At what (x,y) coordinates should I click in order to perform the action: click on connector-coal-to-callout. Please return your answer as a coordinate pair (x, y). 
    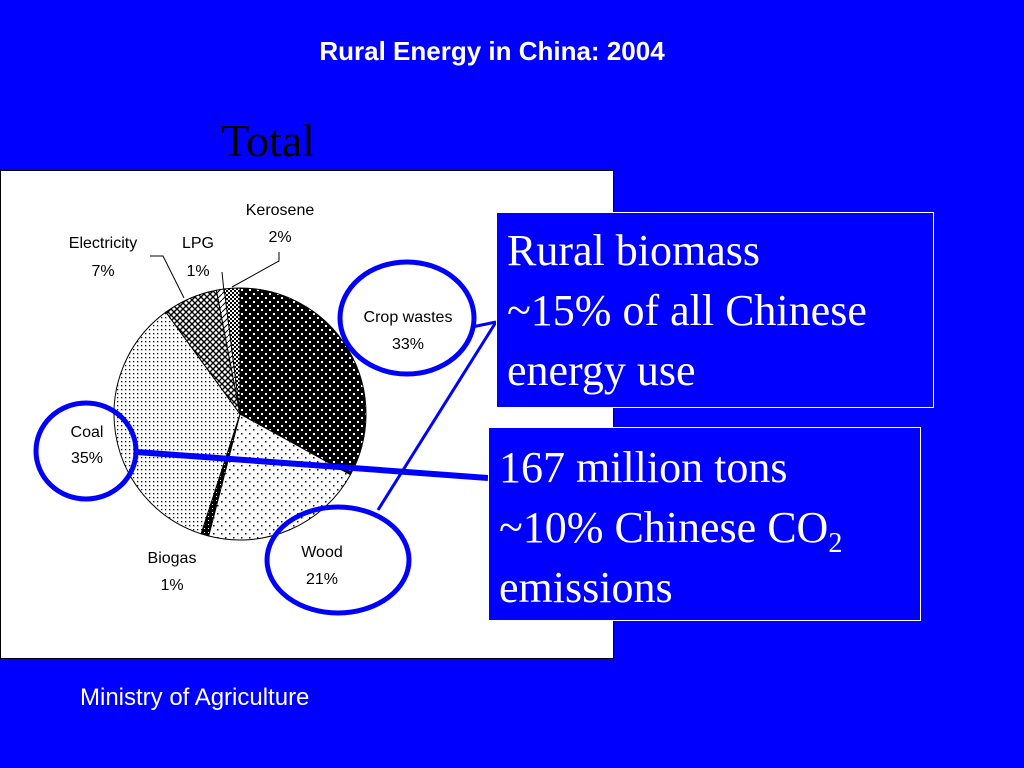
    Looking at the image, I should click on (312, 465).